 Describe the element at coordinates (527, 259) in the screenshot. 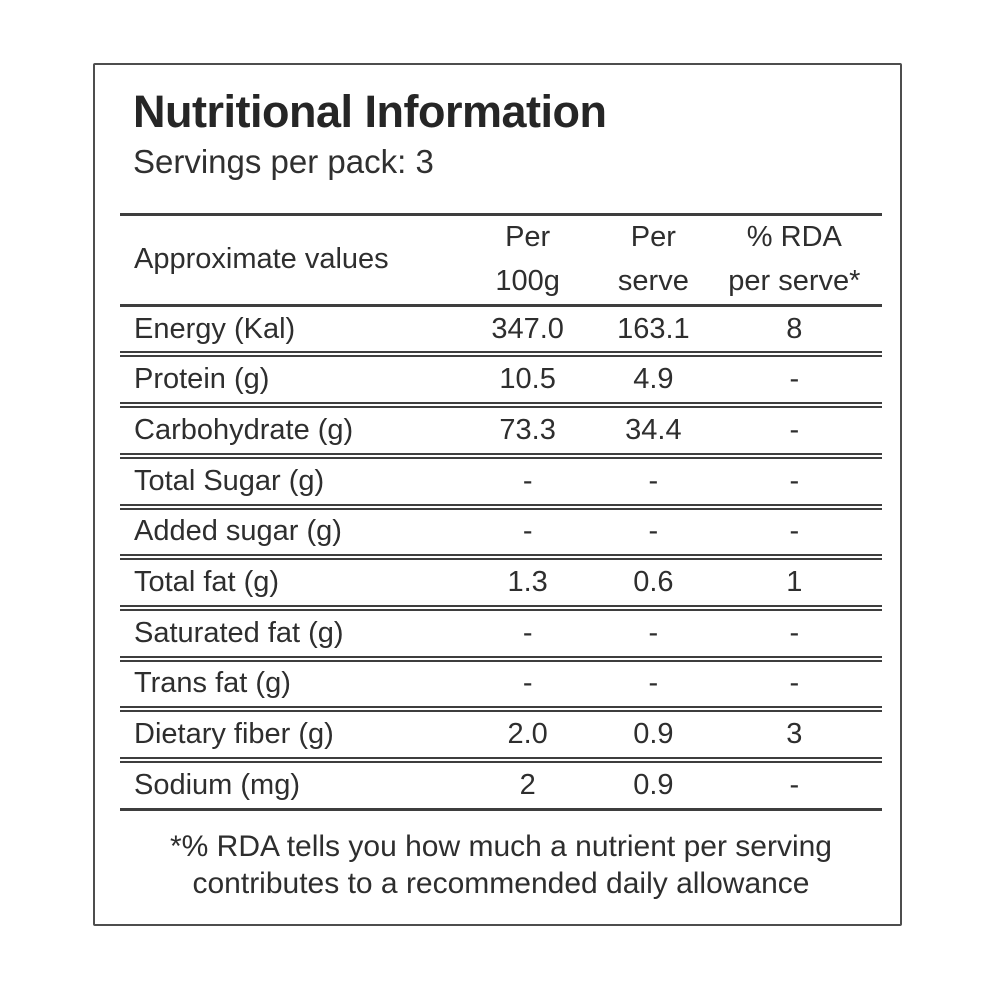

I see `header-per-100g: Per 100g` at that location.